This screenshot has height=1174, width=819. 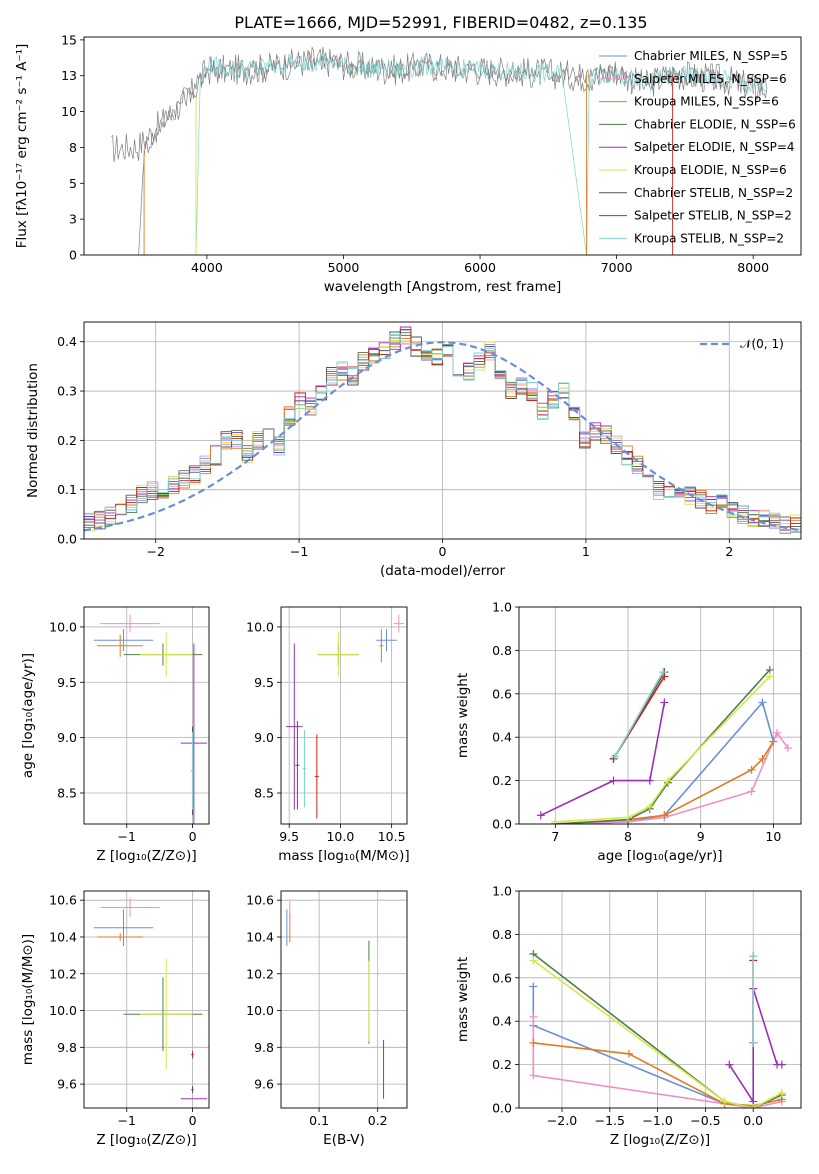 What do you see at coordinates (586, 551) in the screenshot?
I see `x-tick-label: 1` at bounding box center [586, 551].